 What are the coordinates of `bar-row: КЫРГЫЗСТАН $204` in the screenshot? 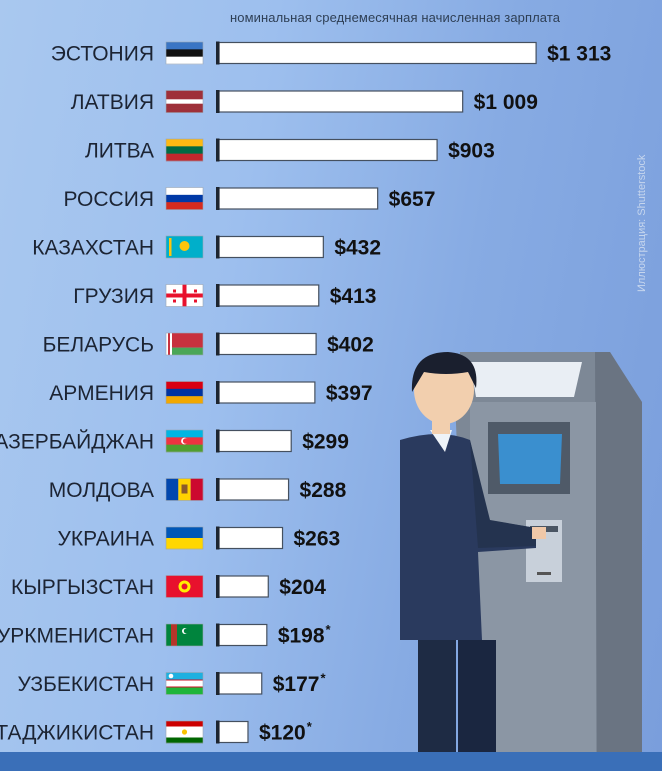 It's located at (168, 587).